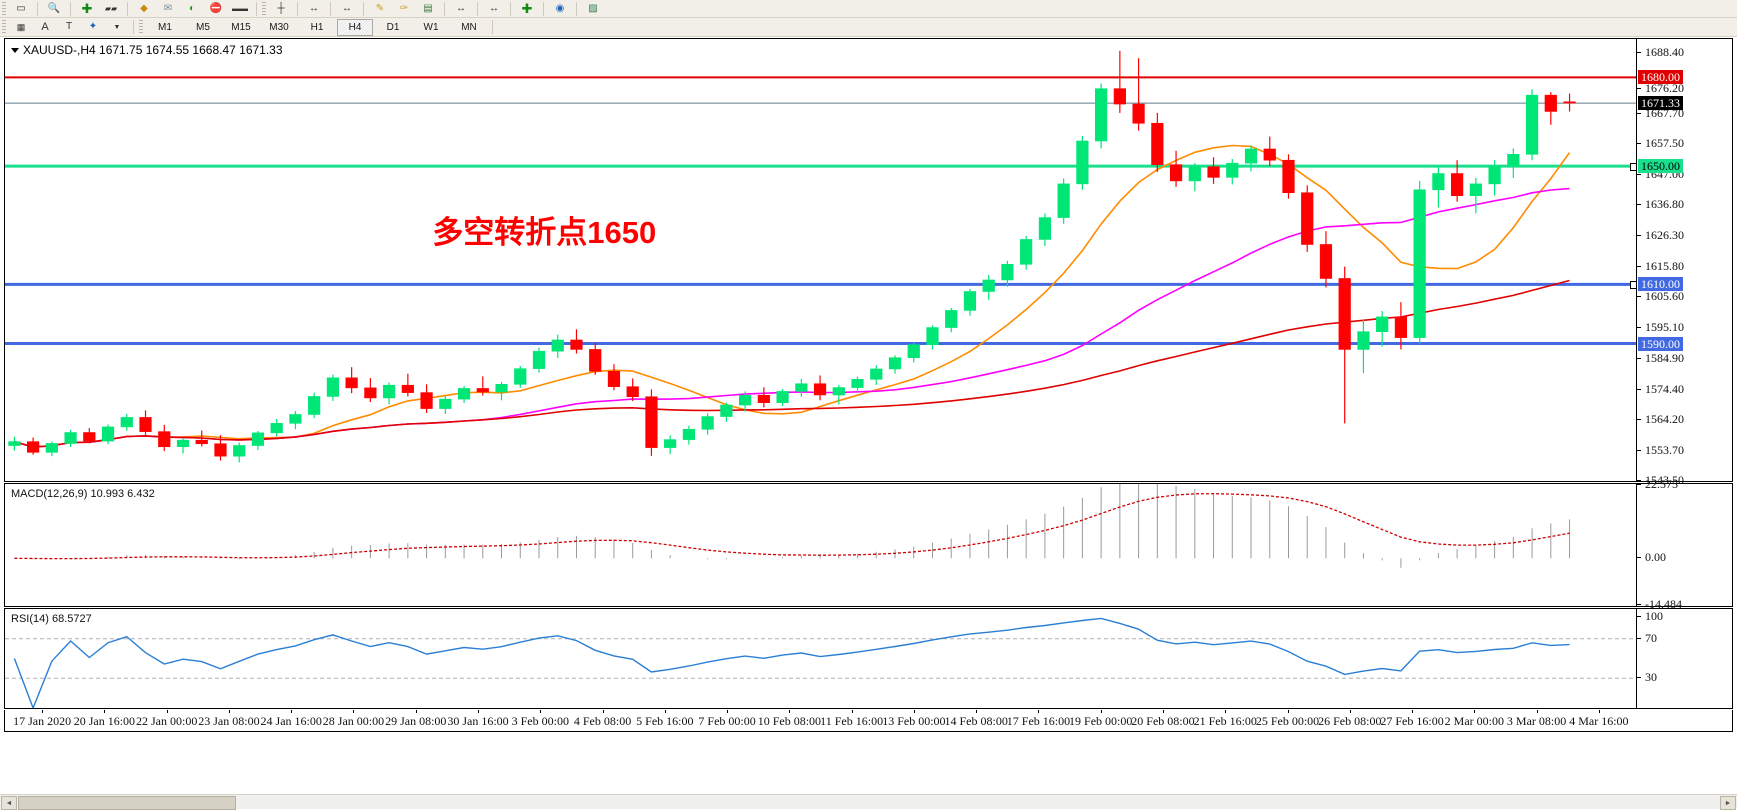 The width and height of the screenshot is (1737, 810). I want to click on new-order-icon: ✚, so click(87, 8).